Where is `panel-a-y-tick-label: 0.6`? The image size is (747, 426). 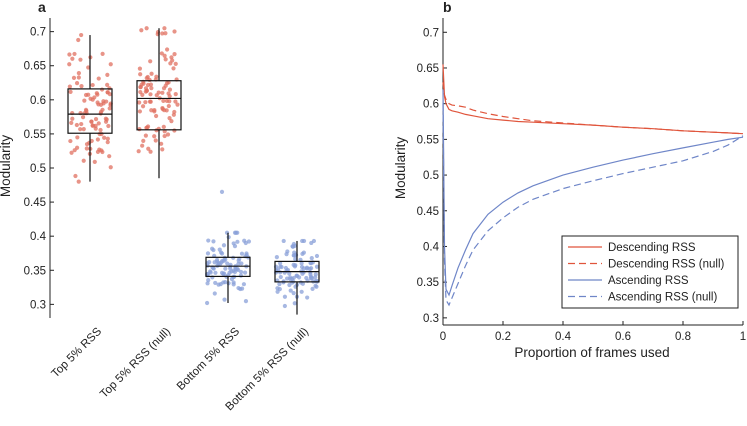 panel-a-y-tick-label: 0.6 is located at coordinates (38, 101).